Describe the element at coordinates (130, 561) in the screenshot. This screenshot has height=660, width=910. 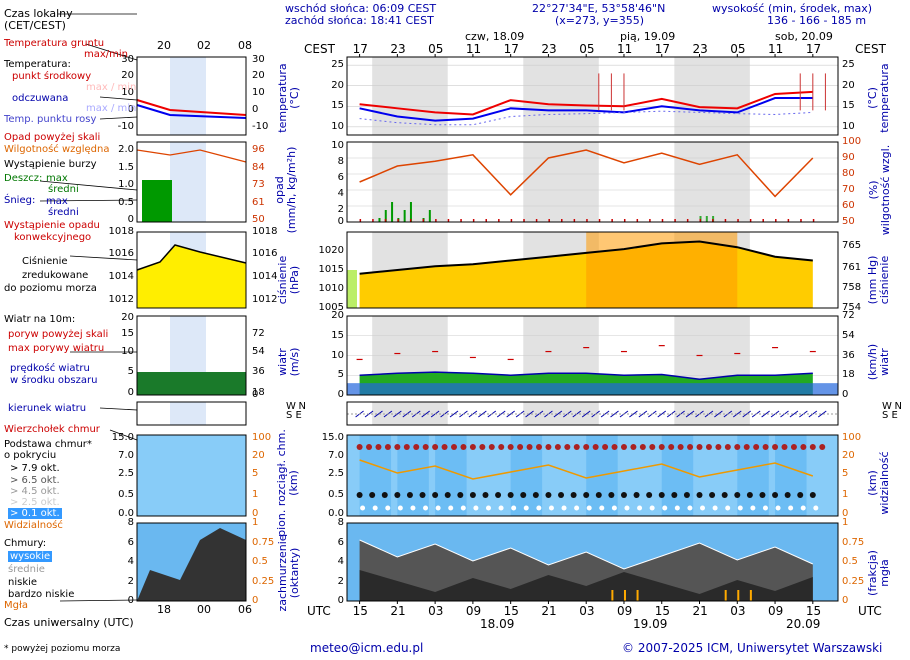
I see `tick-mini-cov-l-2: 4` at that location.